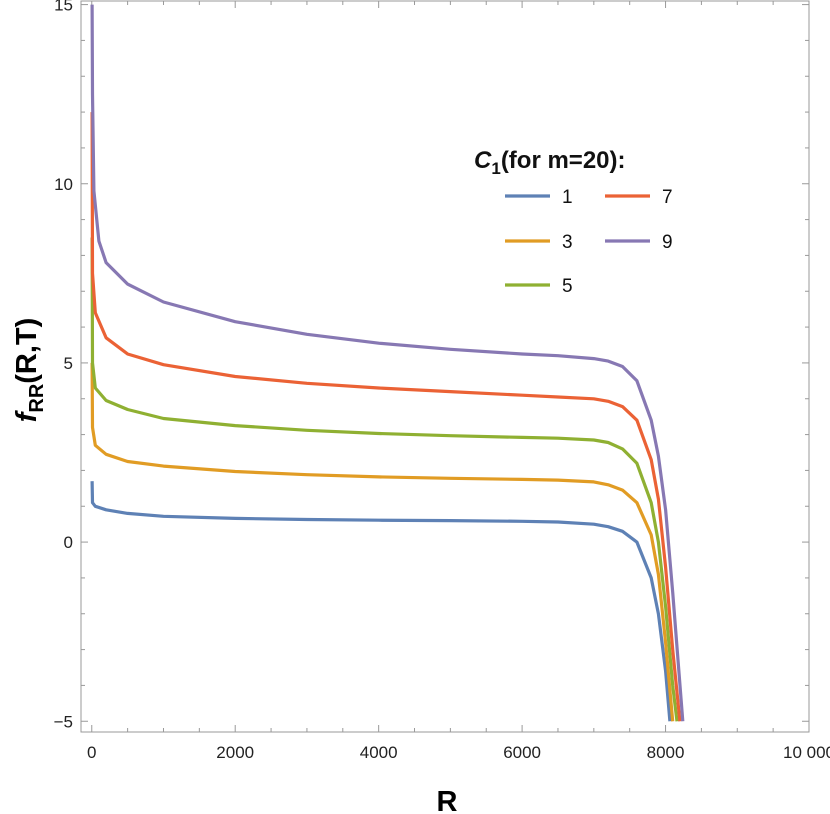 This screenshot has width=830, height=814. What do you see at coordinates (806, 752) in the screenshot?
I see `x-tick-label: 10 000` at bounding box center [806, 752].